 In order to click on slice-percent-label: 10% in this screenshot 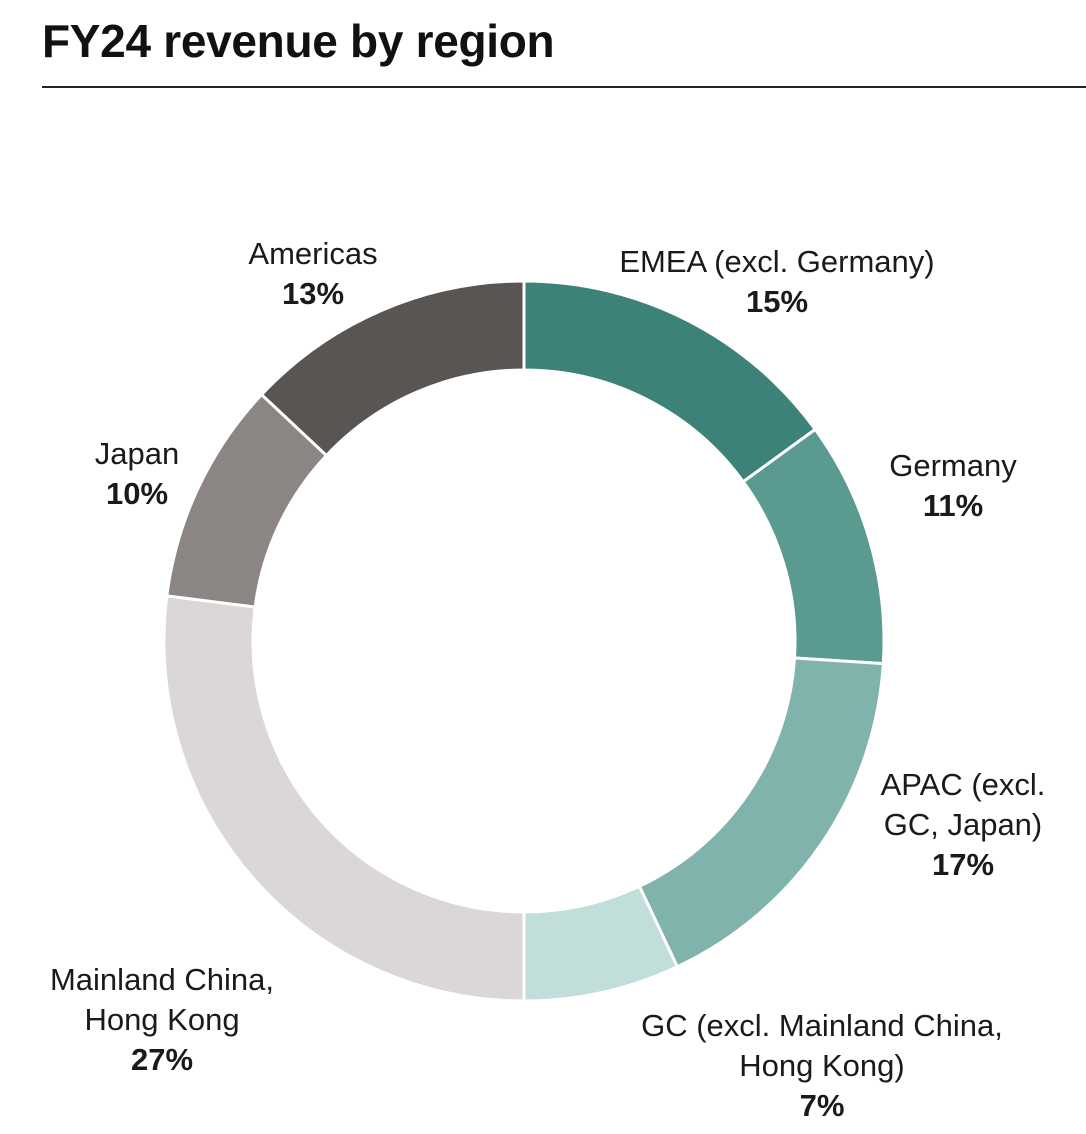, I will do `click(137, 493)`.